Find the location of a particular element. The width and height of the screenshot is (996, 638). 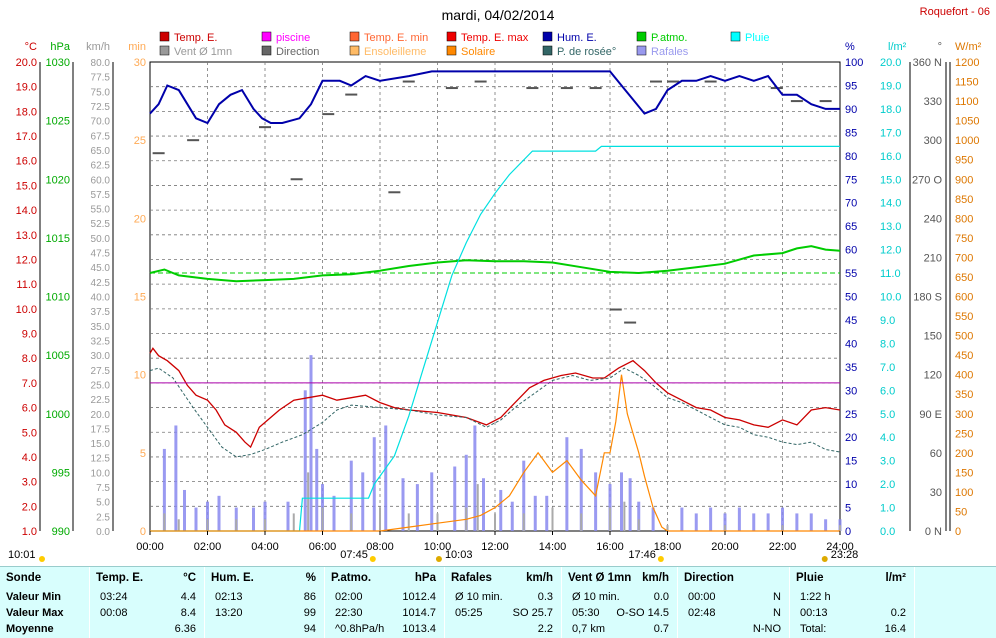

stats-row-label: Valeur Max is located at coordinates (35, 613).